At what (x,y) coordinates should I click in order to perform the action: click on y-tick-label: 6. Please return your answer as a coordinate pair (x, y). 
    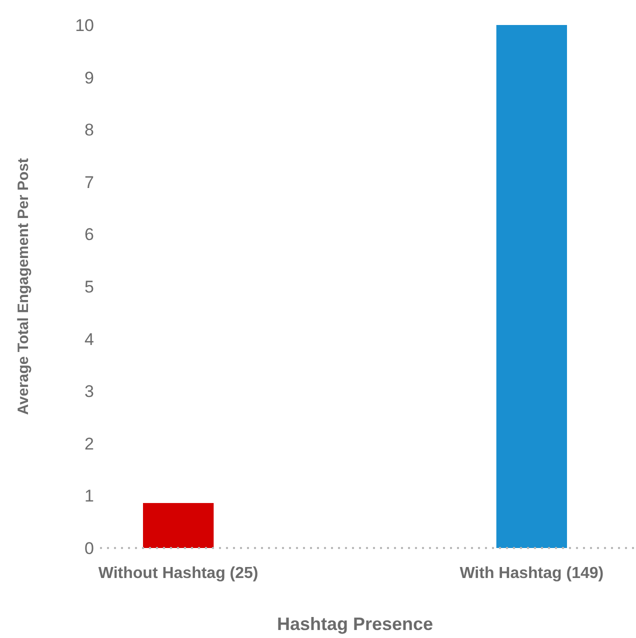
    Looking at the image, I should click on (89, 234).